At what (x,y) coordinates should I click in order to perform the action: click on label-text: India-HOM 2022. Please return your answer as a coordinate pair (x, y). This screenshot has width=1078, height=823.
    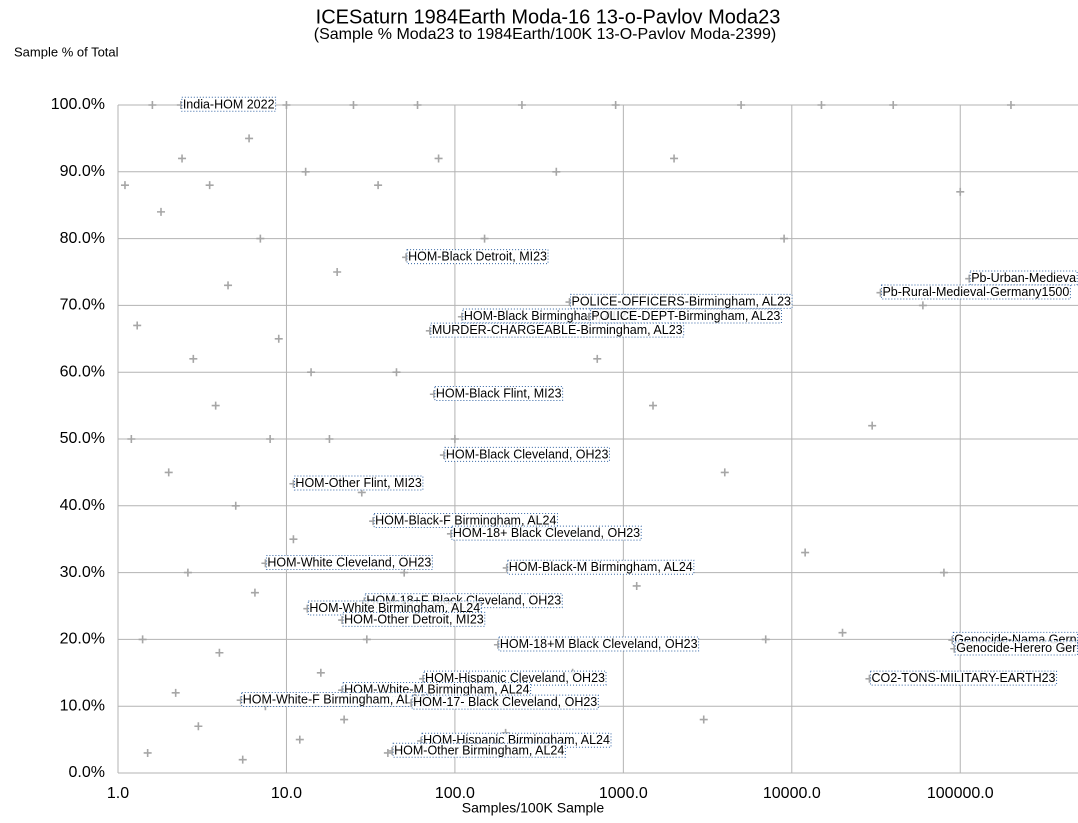
    Looking at the image, I should click on (229, 104).